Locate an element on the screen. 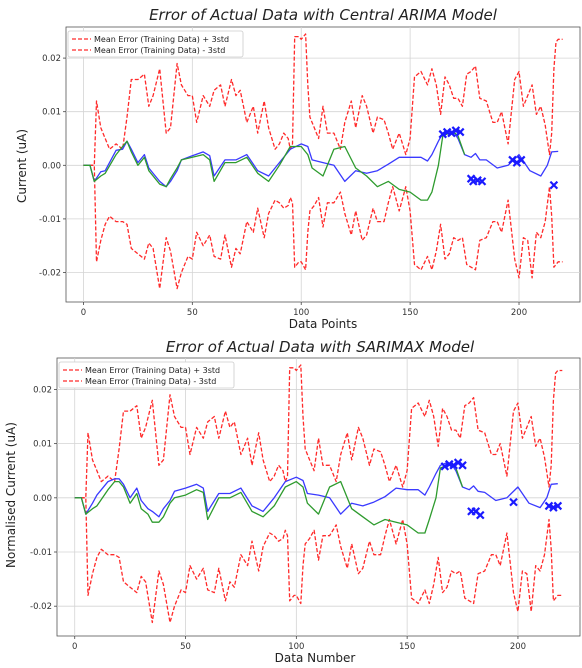 This screenshot has height=668, width=582. x-axis-label: Data Points is located at coordinates (323, 324).